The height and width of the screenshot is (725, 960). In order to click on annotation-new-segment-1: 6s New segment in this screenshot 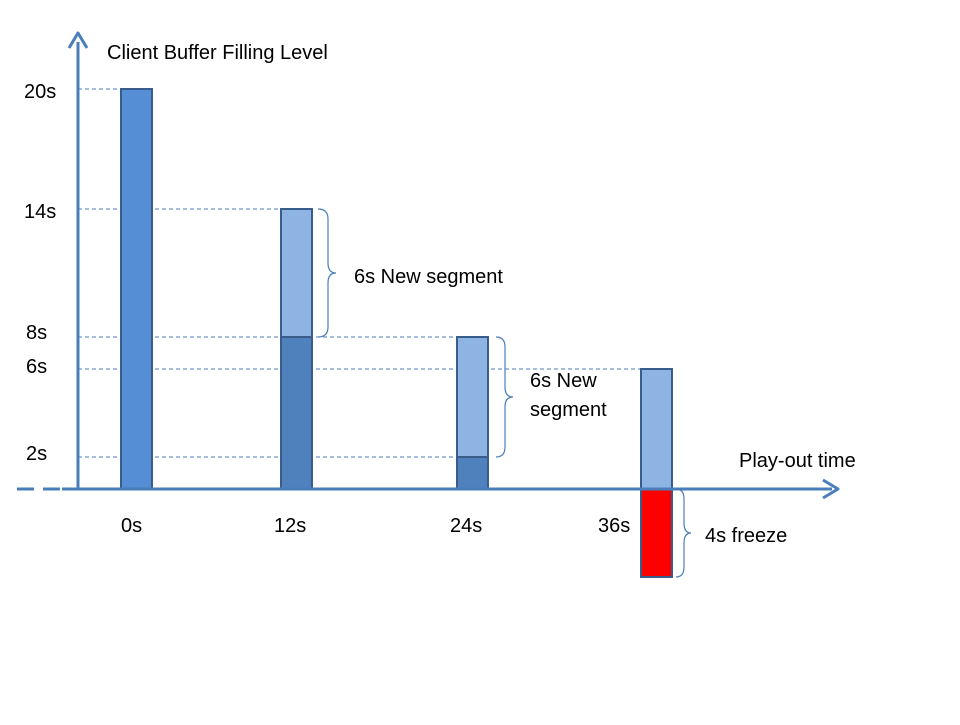, I will do `click(428, 277)`.